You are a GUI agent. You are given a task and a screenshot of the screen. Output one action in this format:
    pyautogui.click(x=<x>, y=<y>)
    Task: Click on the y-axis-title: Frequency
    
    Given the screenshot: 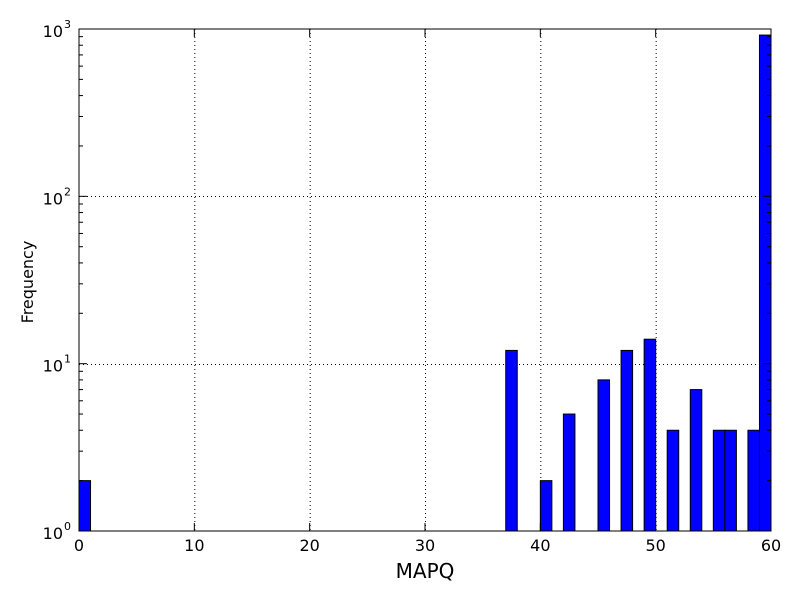 What is the action you would take?
    pyautogui.click(x=27, y=282)
    